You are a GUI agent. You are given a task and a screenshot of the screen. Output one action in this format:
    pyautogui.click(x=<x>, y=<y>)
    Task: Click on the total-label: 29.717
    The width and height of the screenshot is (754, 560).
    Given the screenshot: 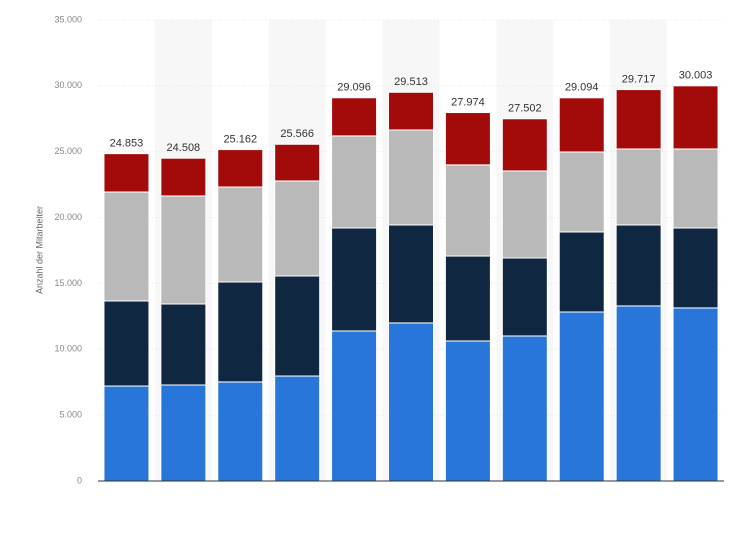 What is the action you would take?
    pyautogui.click(x=639, y=79)
    